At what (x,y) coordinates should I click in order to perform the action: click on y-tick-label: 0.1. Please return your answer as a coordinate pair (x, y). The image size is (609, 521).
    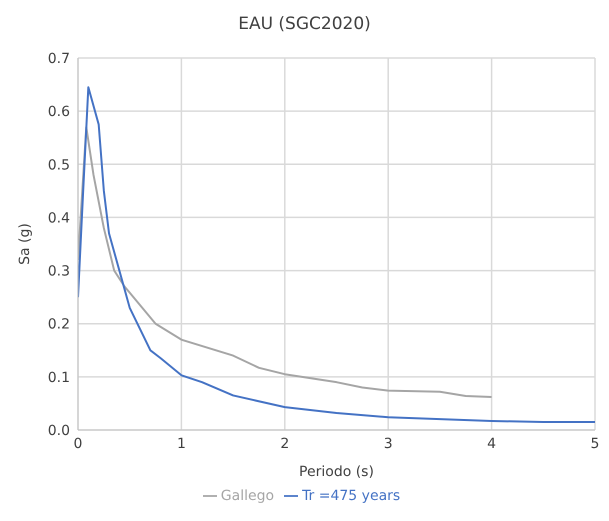
    Looking at the image, I should click on (59, 378).